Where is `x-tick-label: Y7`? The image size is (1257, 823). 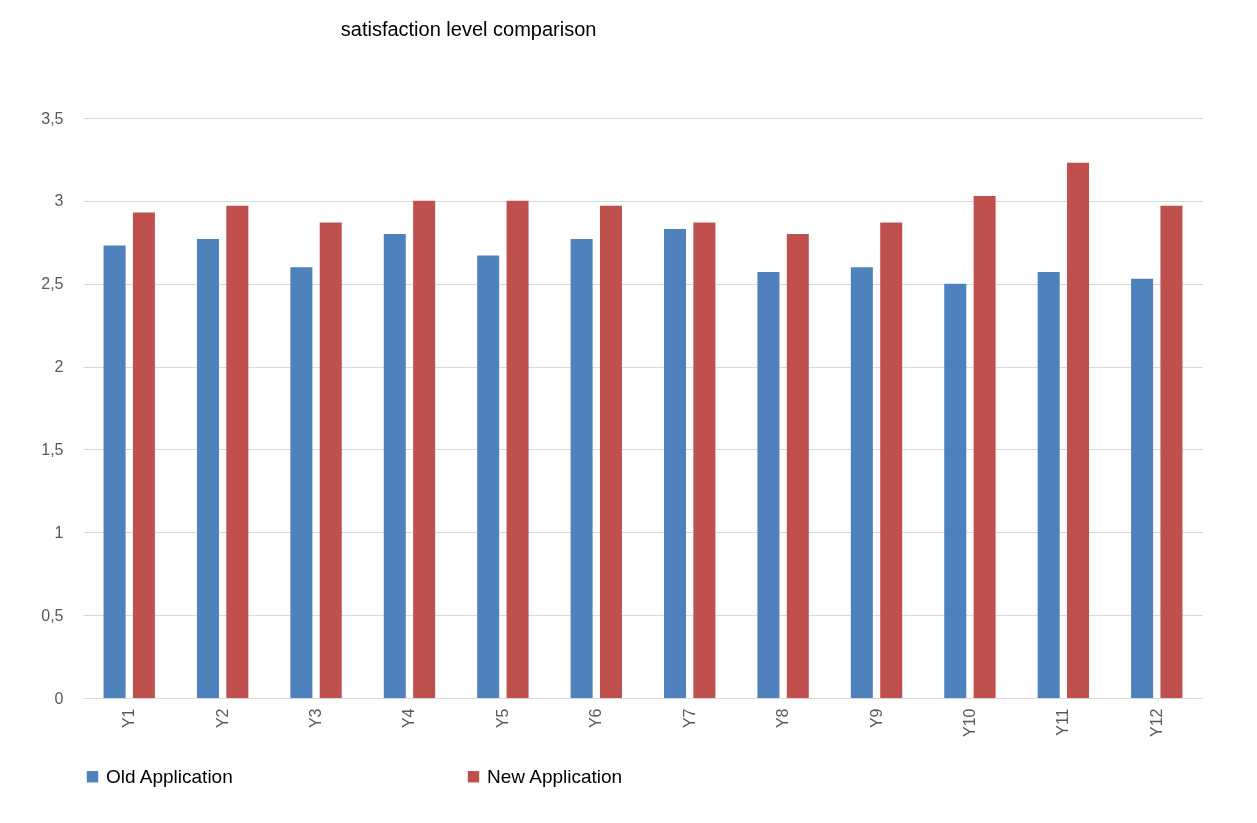 x-tick-label: Y7 is located at coordinates (689, 718).